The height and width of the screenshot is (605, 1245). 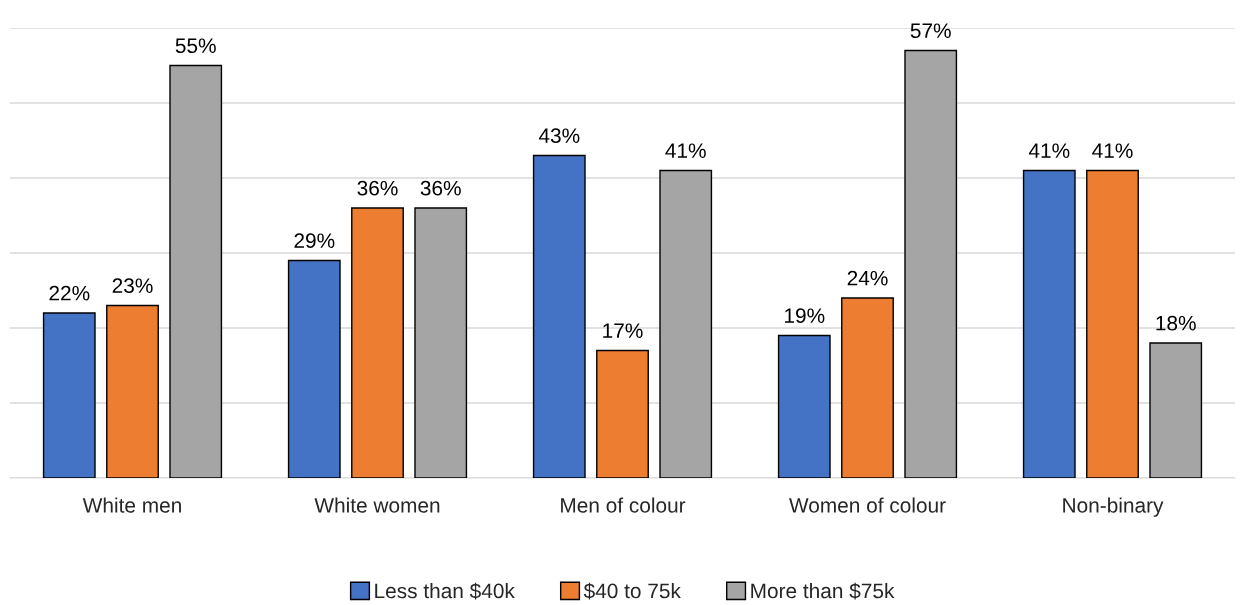 What do you see at coordinates (195, 46) in the screenshot?
I see `data-label: 55%` at bounding box center [195, 46].